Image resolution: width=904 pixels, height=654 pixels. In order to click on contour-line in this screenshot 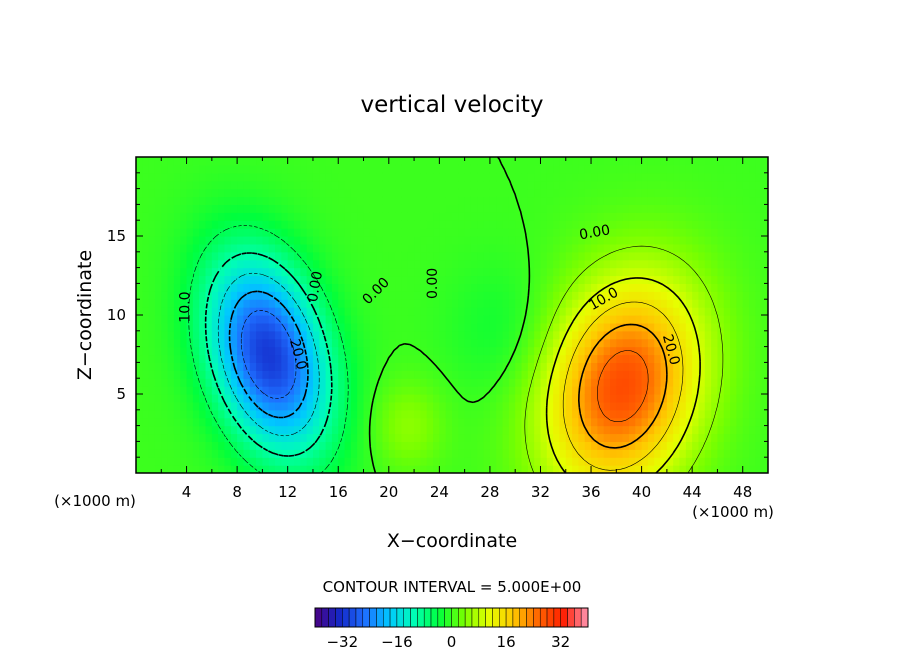, I will do `click(623, 386)`.